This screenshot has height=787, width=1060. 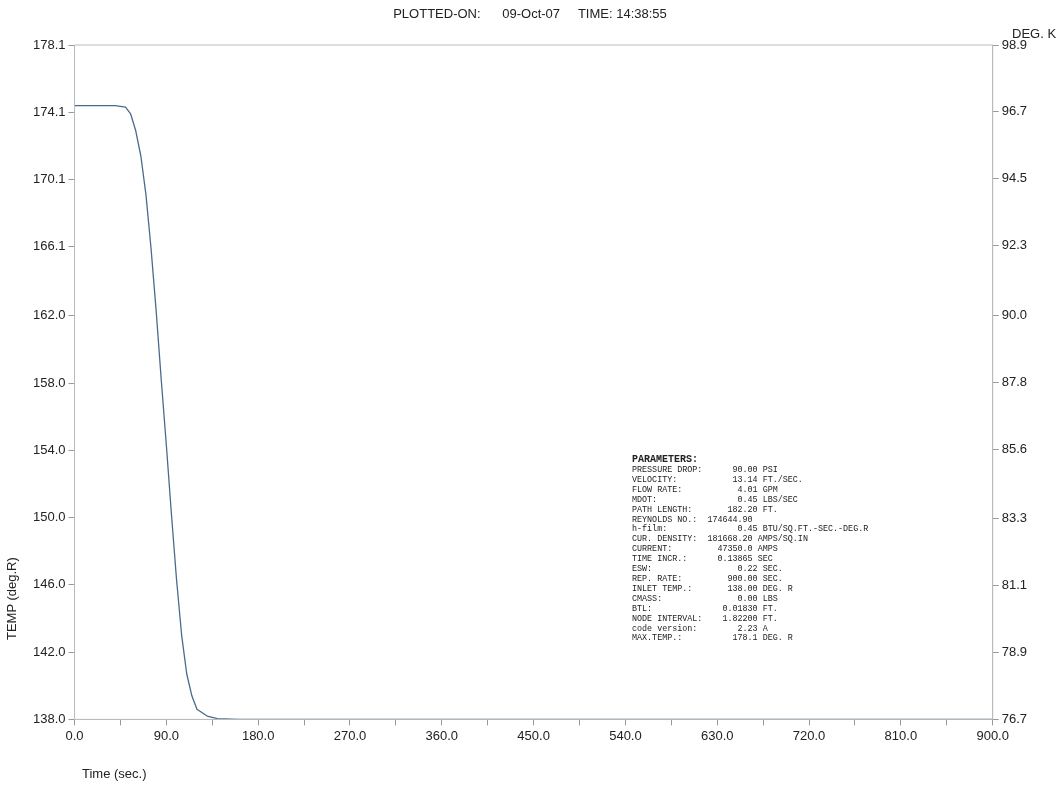 I want to click on annotation: PRESSURE DROP: 90.00 PSI, so click(x=705, y=470).